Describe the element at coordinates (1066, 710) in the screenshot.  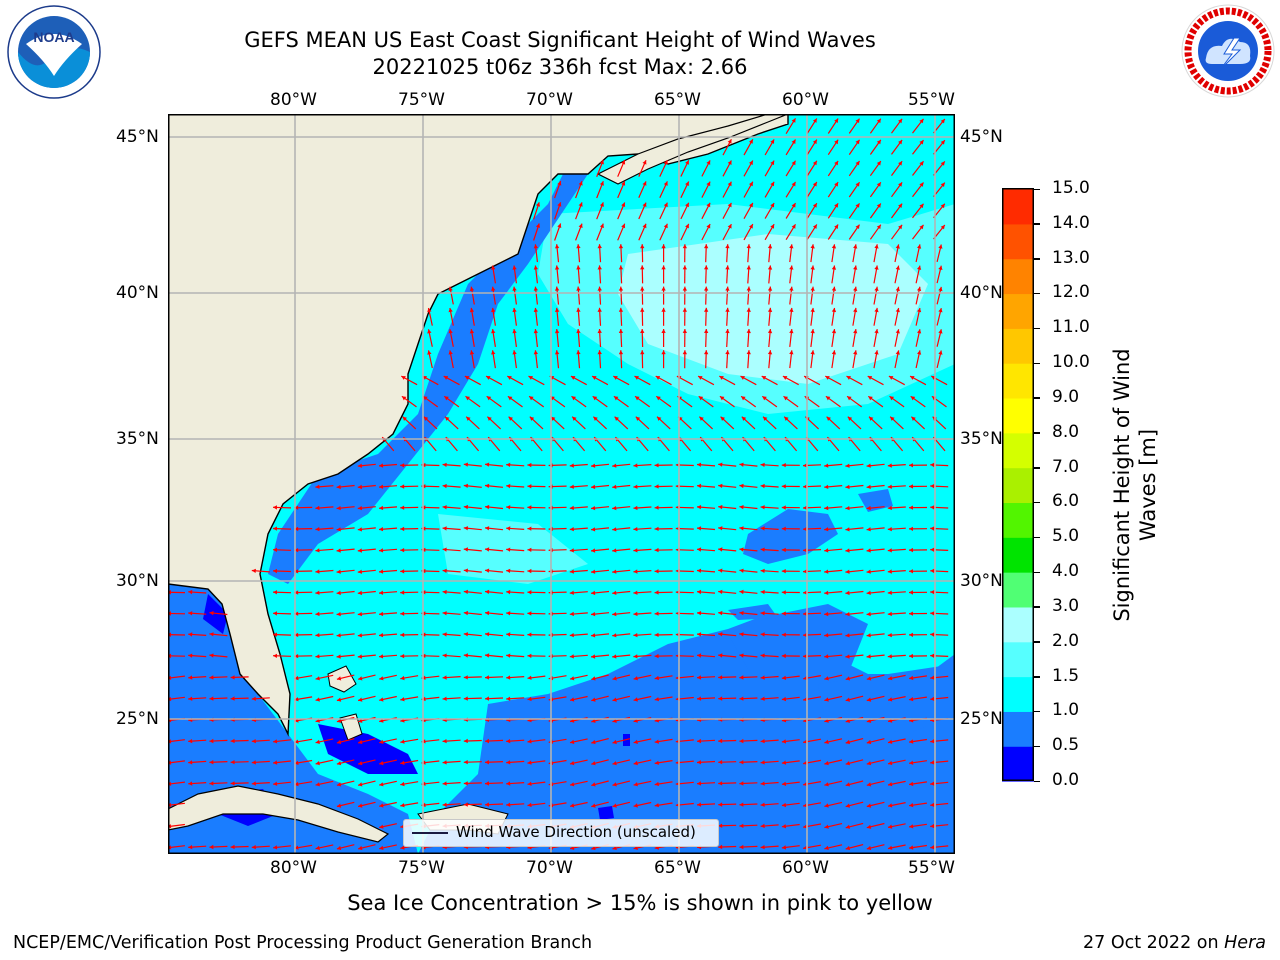
I see `colorbar-tick-label: 1.0` at that location.